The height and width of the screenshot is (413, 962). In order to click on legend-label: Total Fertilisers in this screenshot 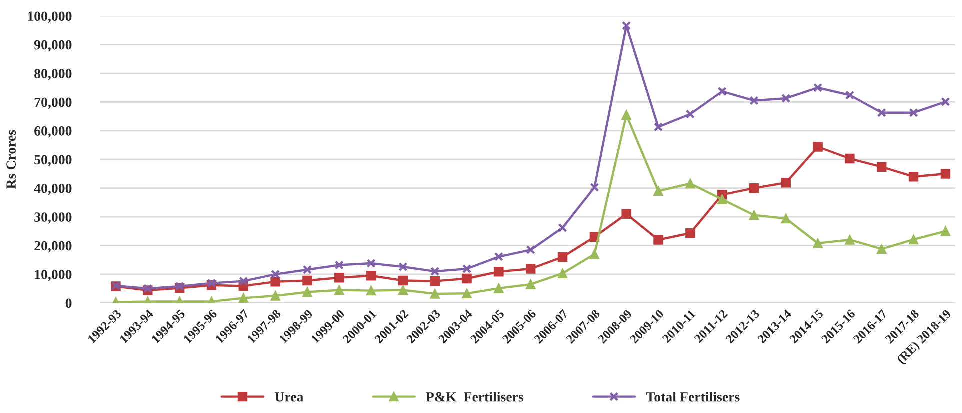, I will do `click(693, 397)`.